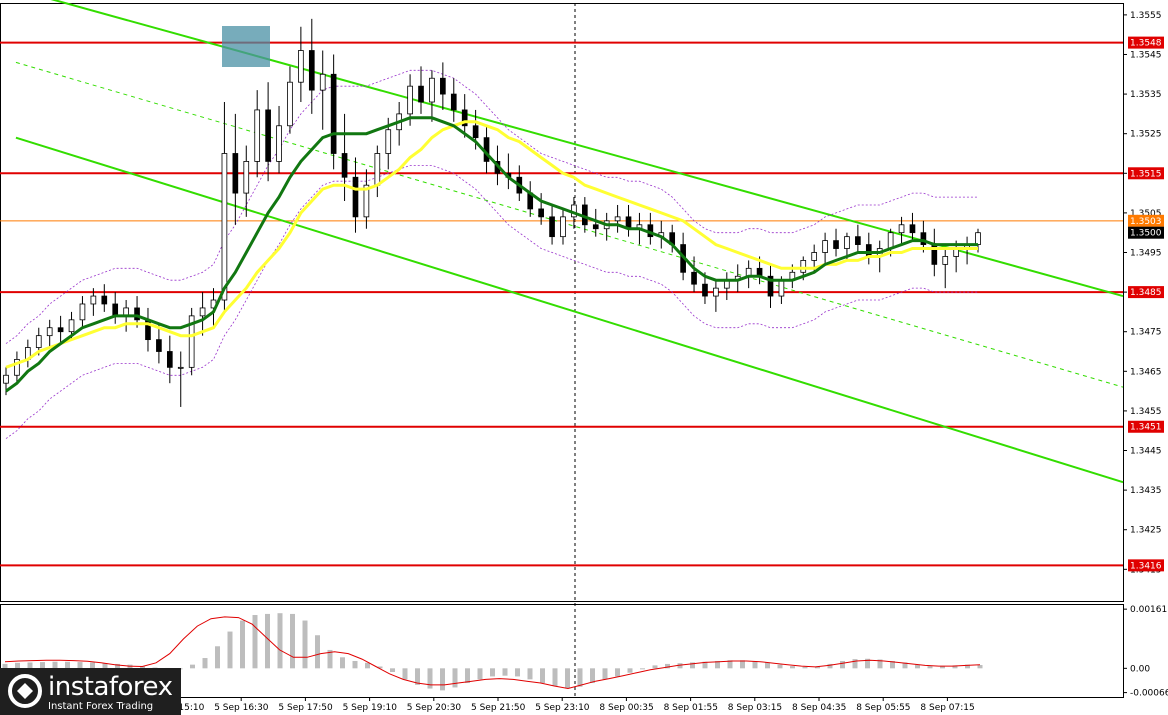  I want to click on price-tick-label: 1.3545, so click(1146, 55).